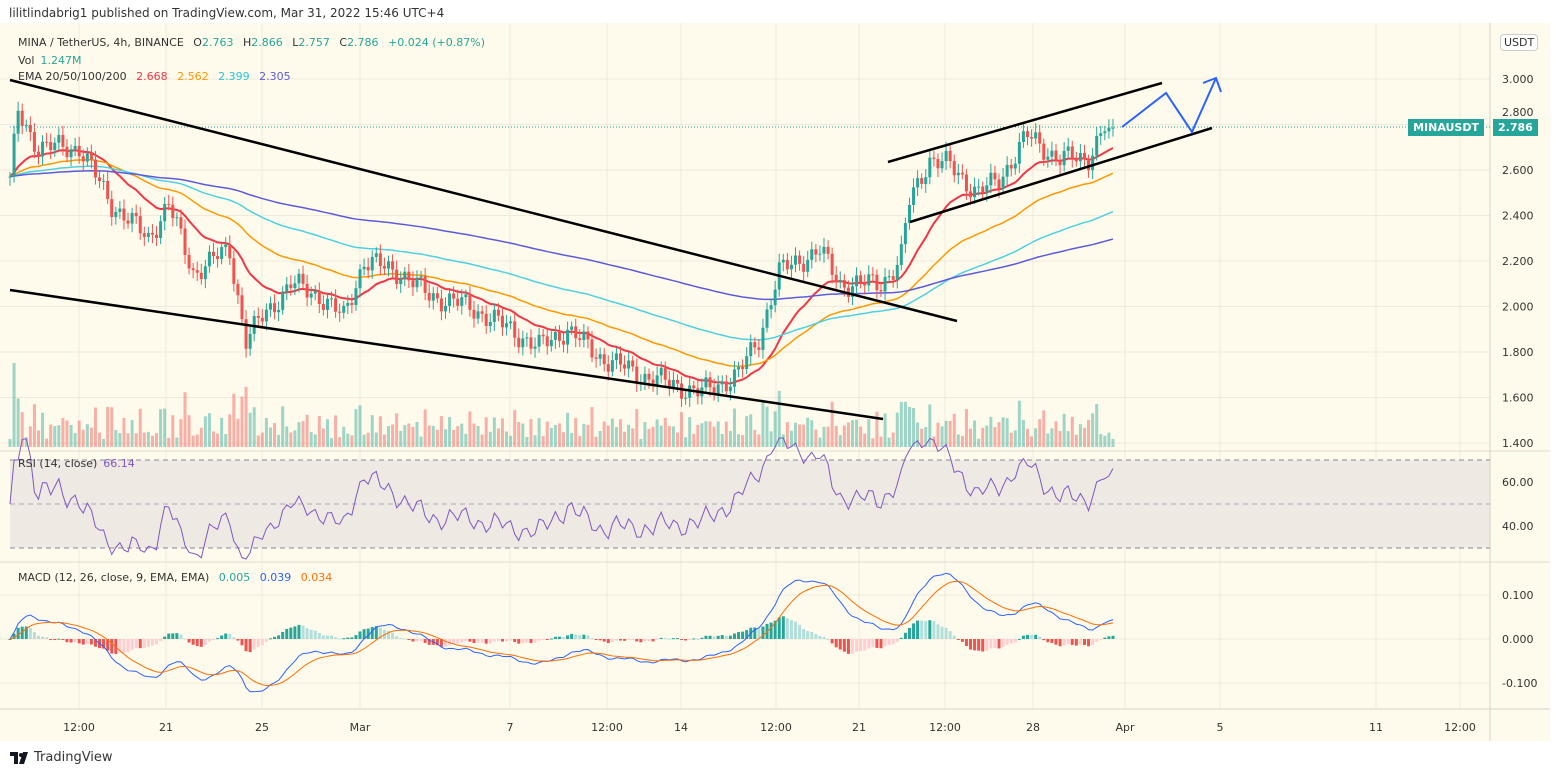  Describe the element at coordinates (79, 463) in the screenshot. I see `rsi-legend: RSI (14, close) 66.14` at that location.